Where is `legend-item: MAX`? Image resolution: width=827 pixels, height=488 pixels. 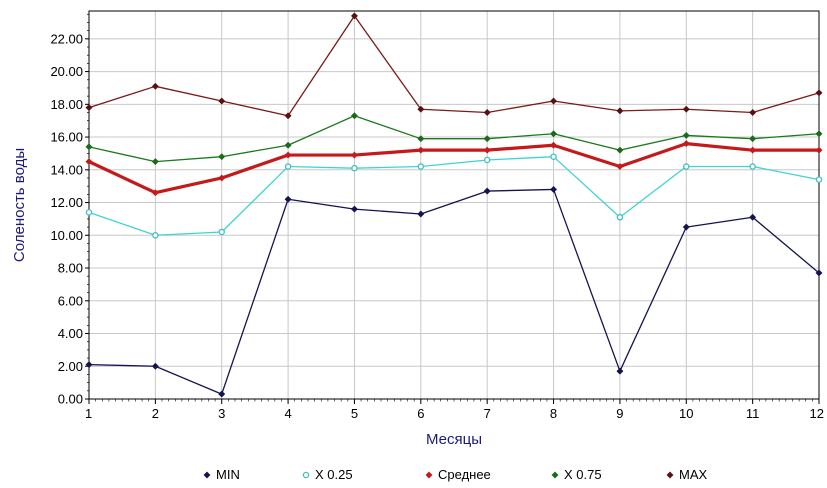
legend-item: MAX is located at coordinates (687, 474).